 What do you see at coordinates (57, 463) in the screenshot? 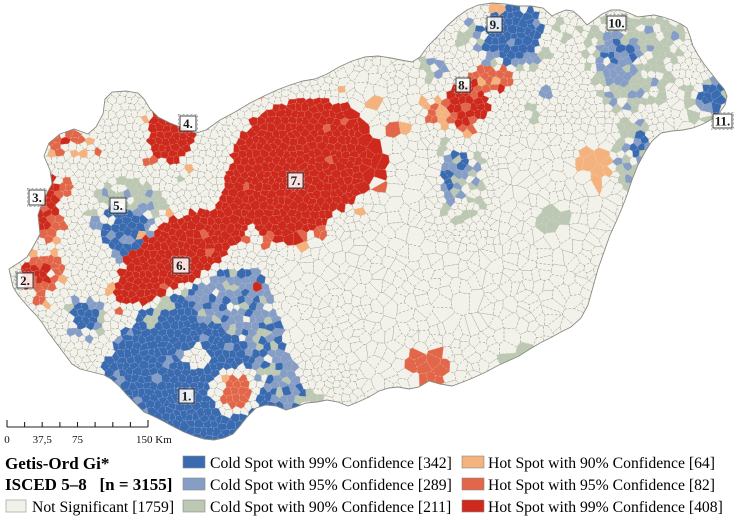
I see `svg-text: Getis-Ord Gi*` at bounding box center [57, 463].